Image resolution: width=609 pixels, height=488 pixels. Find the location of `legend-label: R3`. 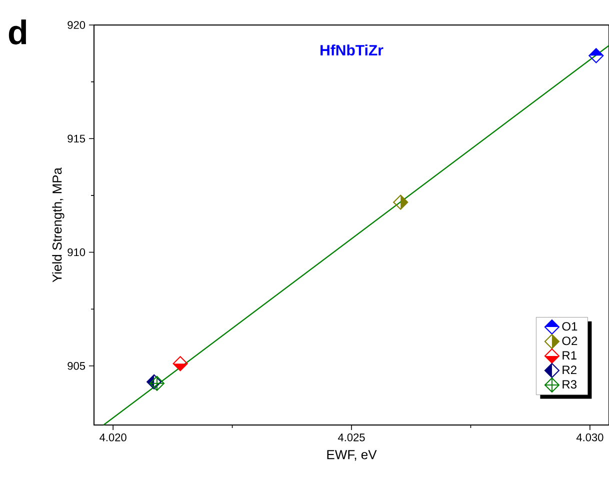

legend-label: R3 is located at coordinates (569, 384).